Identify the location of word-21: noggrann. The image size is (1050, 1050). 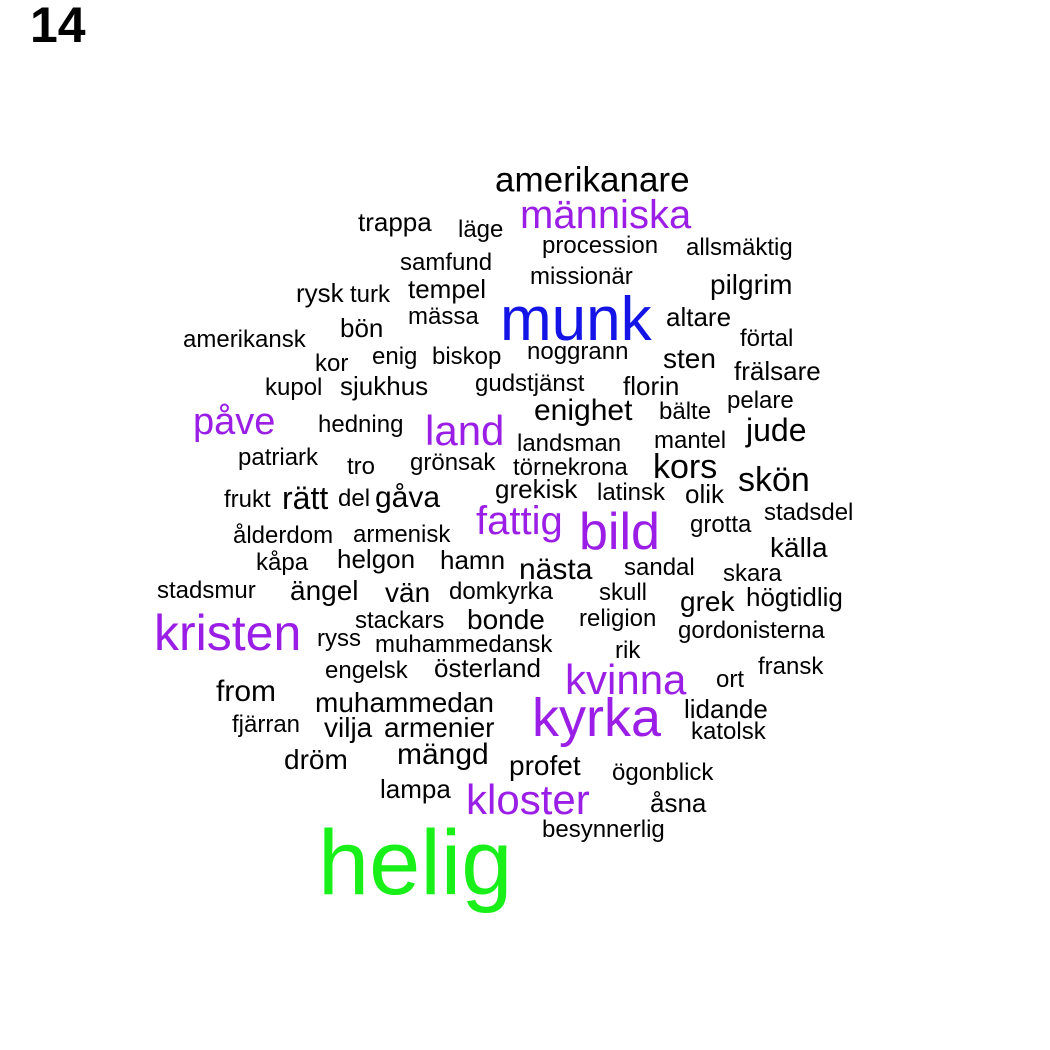
(578, 351).